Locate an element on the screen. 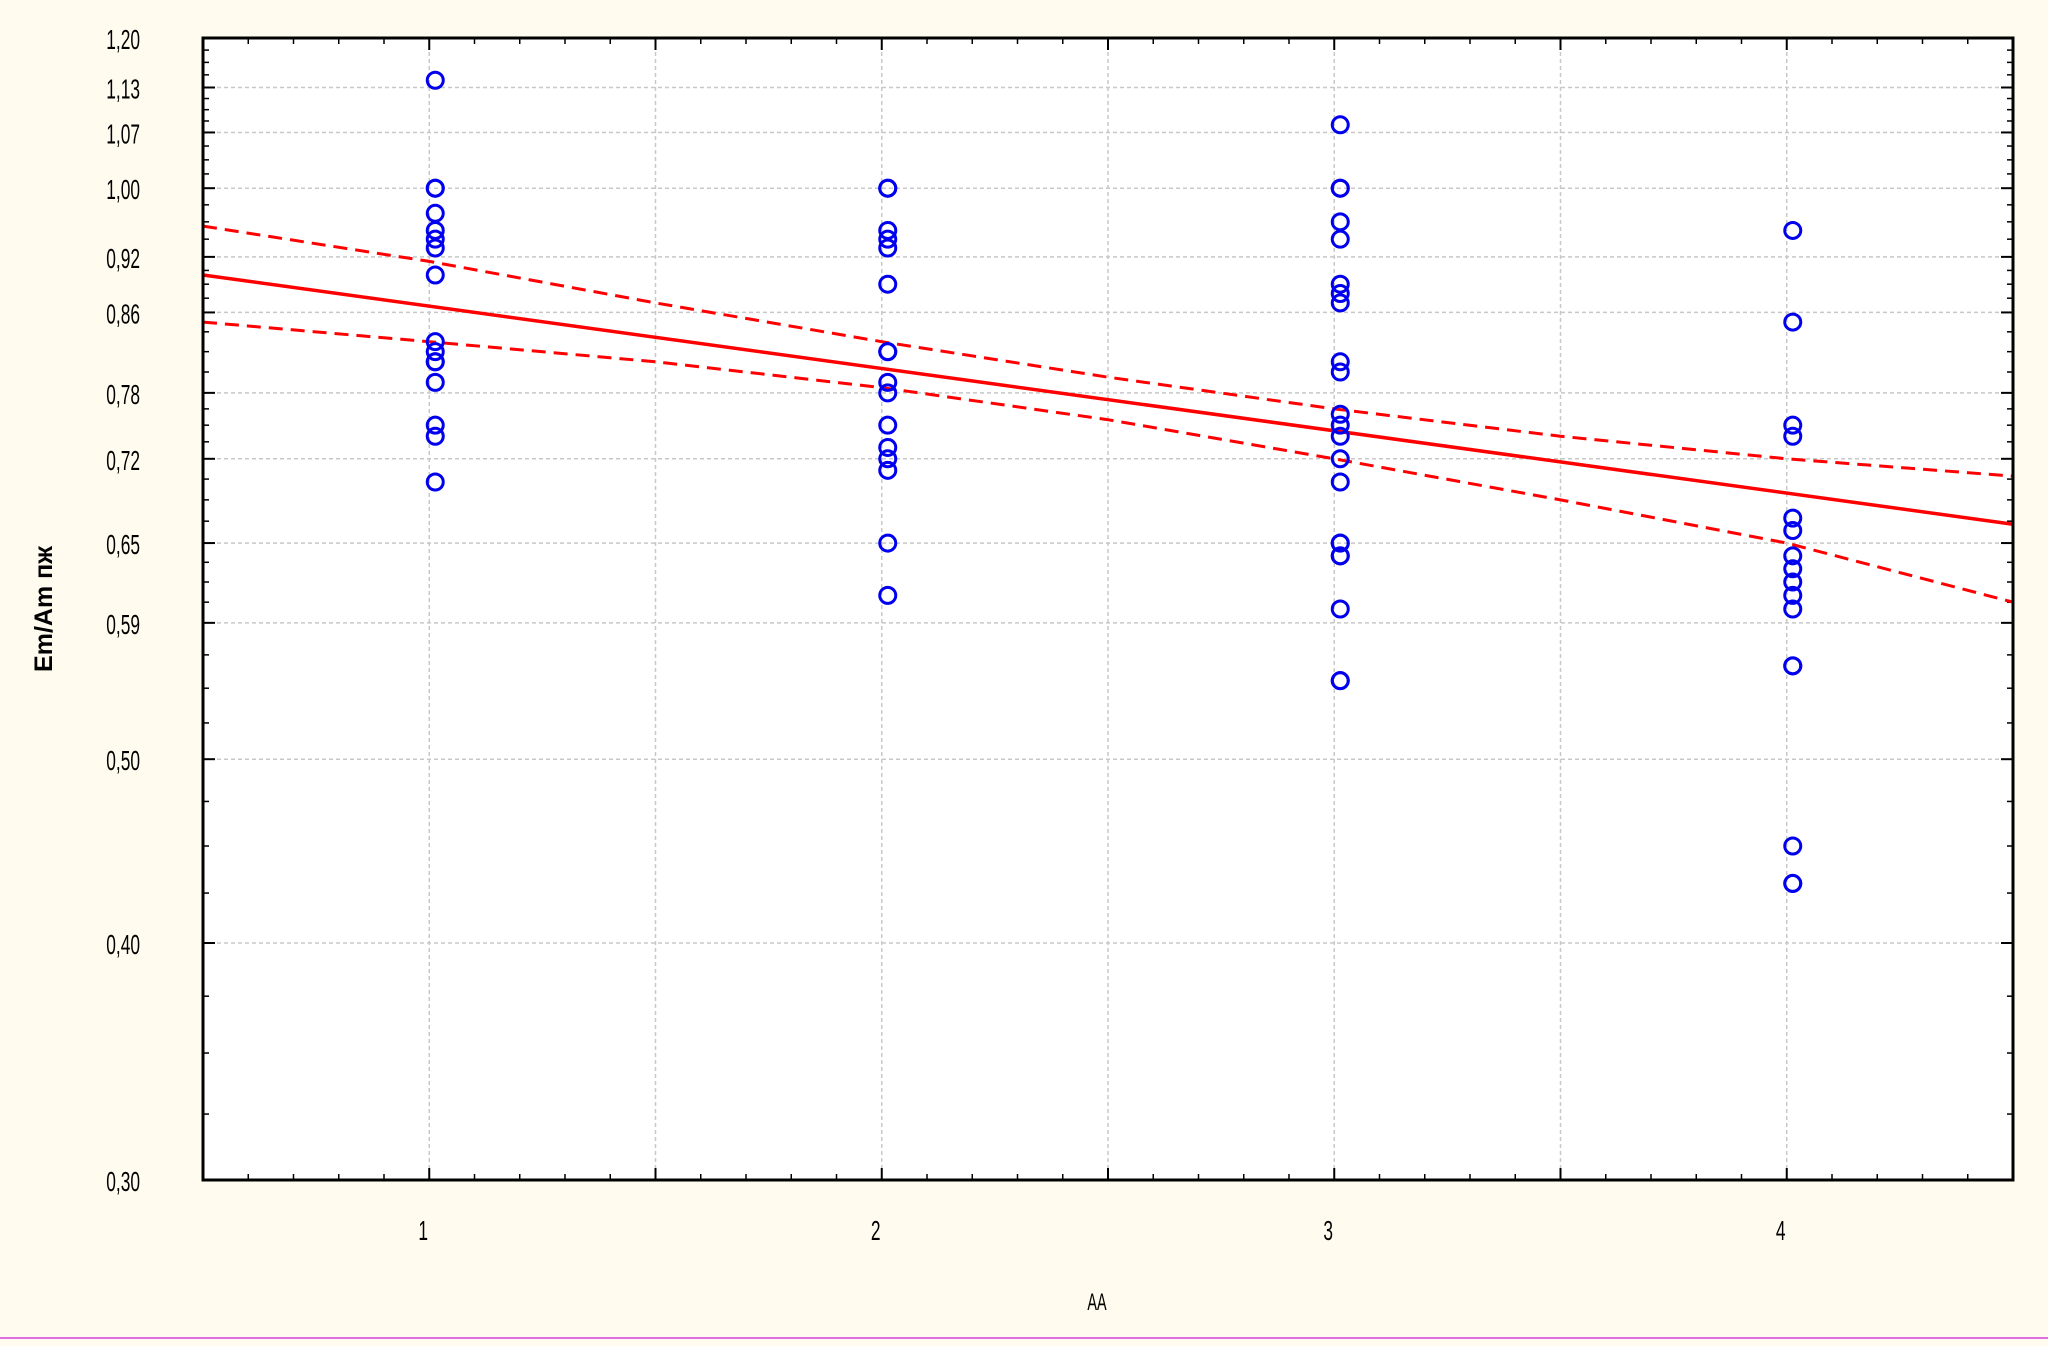  y-tick-label: 1,20 is located at coordinates (123, 39).